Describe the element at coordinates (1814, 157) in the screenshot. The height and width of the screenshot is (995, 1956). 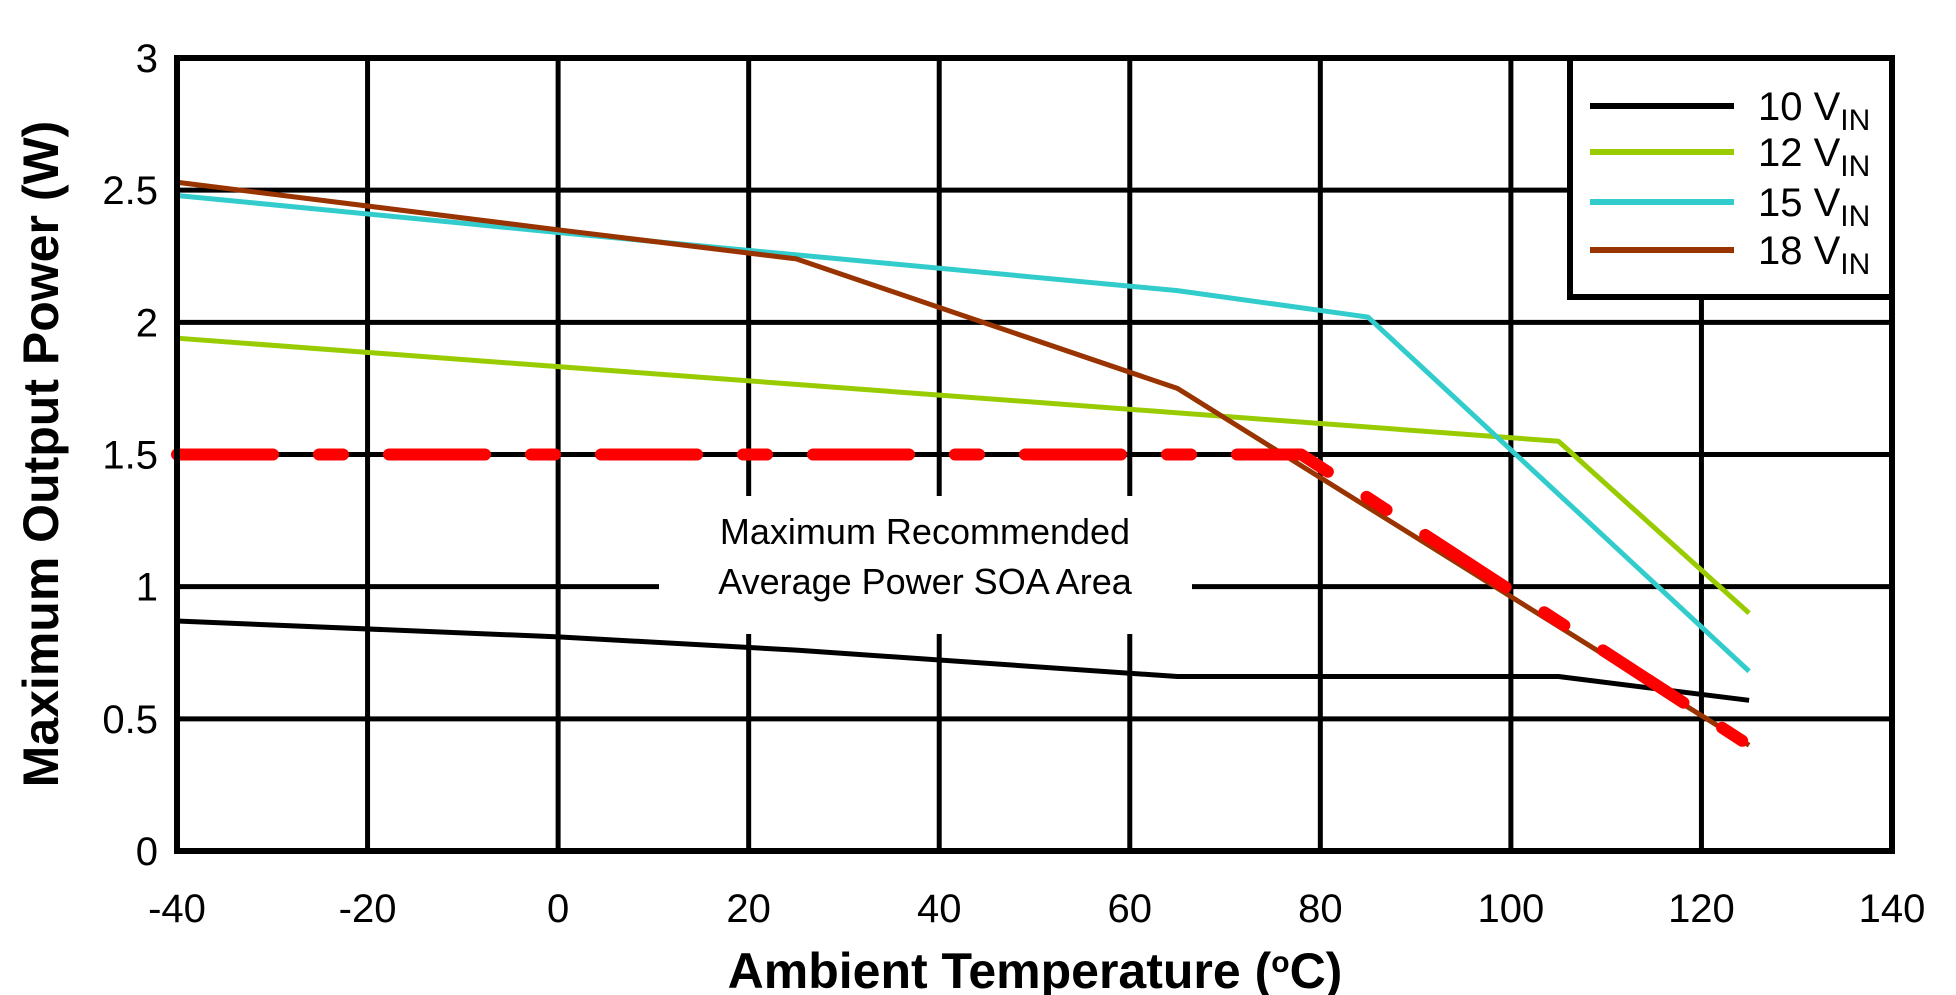
I see `legend-label: 12 VIN` at that location.